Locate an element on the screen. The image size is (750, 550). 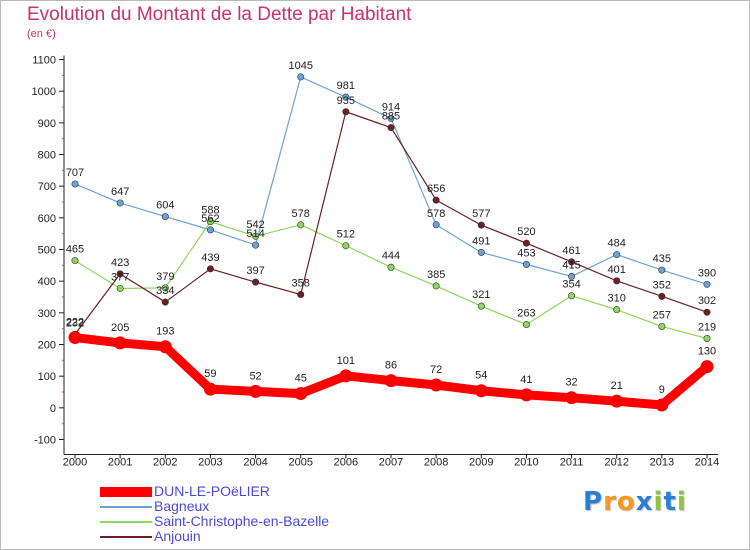
y-tick-label: 400 is located at coordinates (47, 282).